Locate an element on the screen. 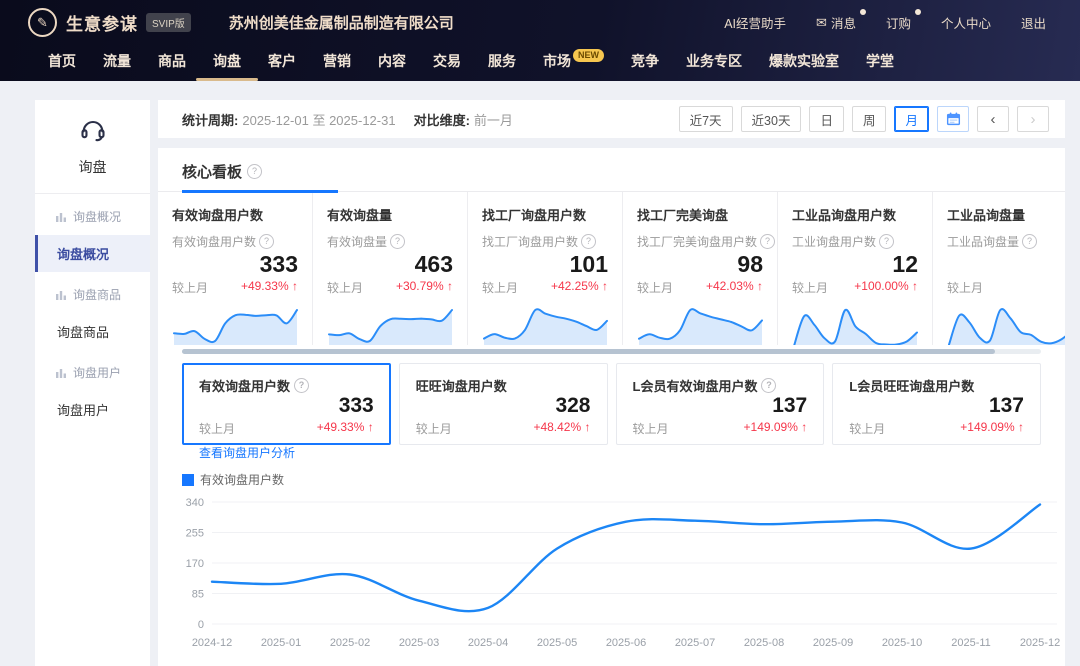 The image size is (1080, 666). sidebar-item: 询盘概况 is located at coordinates (92, 253).